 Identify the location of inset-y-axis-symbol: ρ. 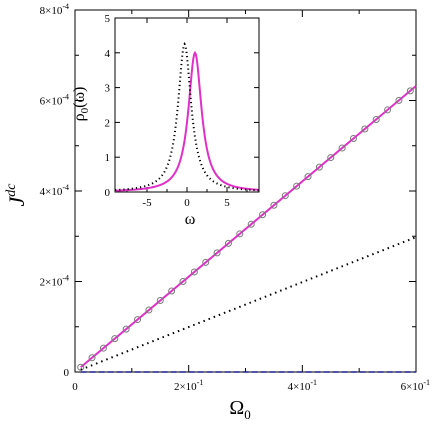
(79, 117).